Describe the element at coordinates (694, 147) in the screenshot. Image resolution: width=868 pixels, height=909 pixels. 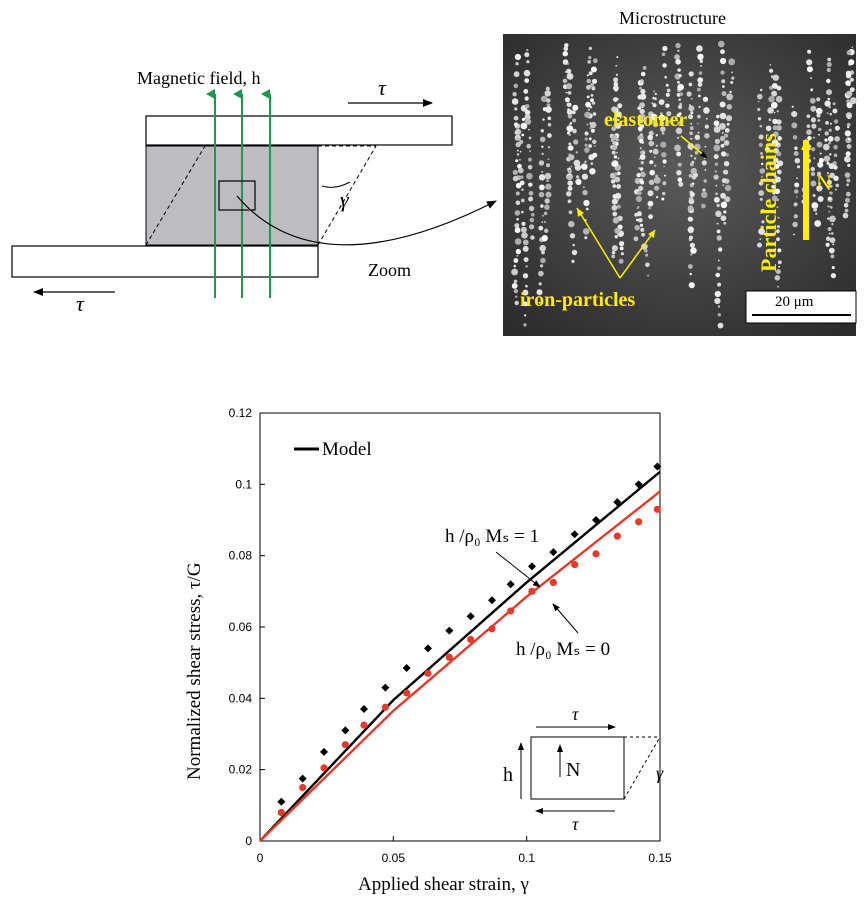
I see `elastomer-pointer` at that location.